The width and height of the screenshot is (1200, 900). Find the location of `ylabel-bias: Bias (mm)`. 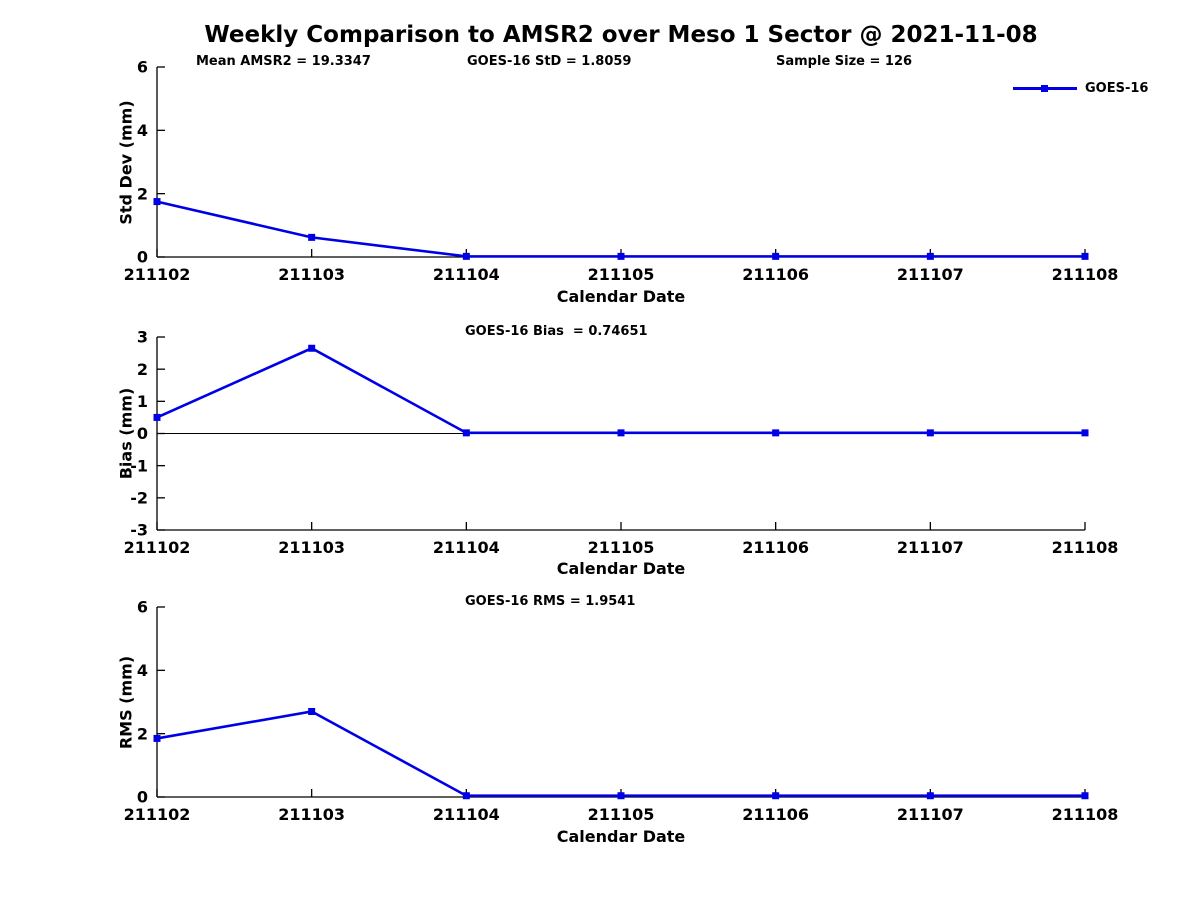

ylabel-bias: Bias (mm) is located at coordinates (126, 433).